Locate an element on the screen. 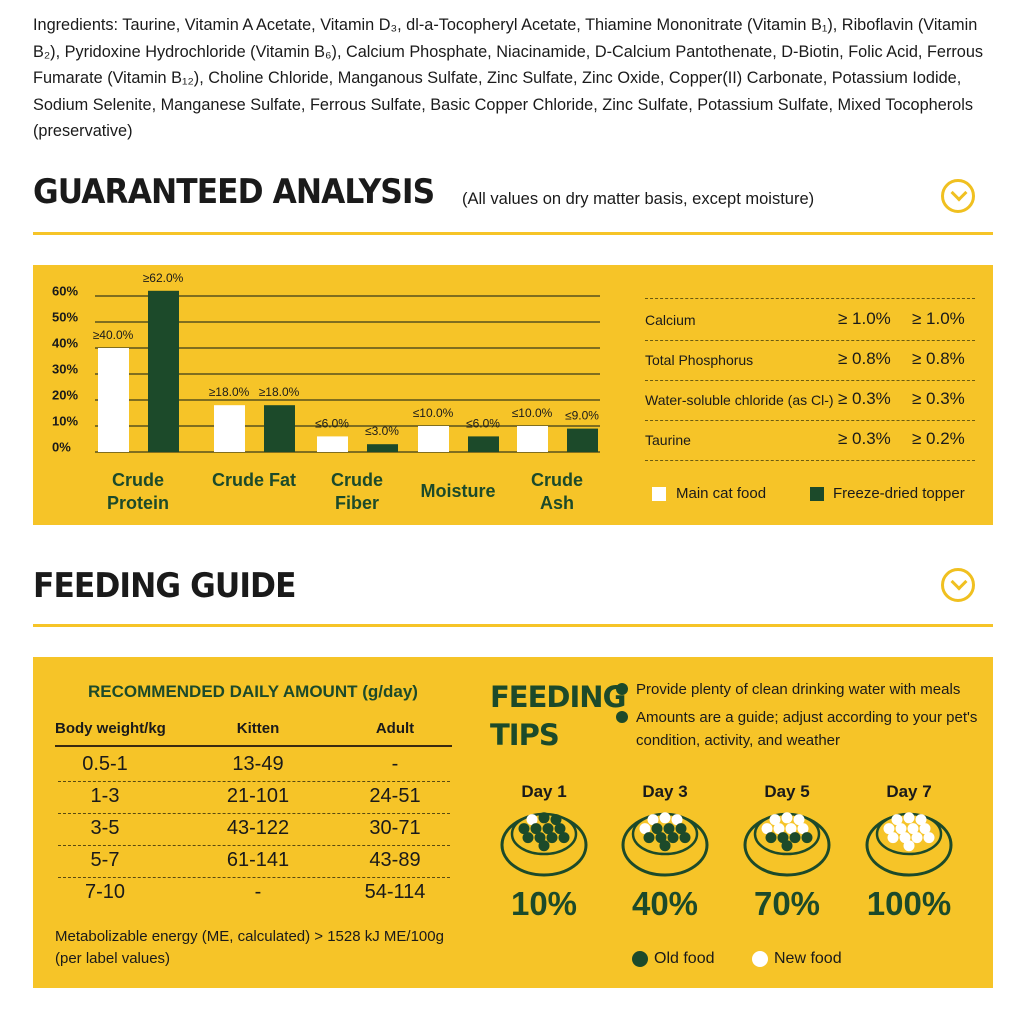 Image resolution: width=1024 pixels, height=1024 pixels. cell: 21-101 is located at coordinates (258, 796).